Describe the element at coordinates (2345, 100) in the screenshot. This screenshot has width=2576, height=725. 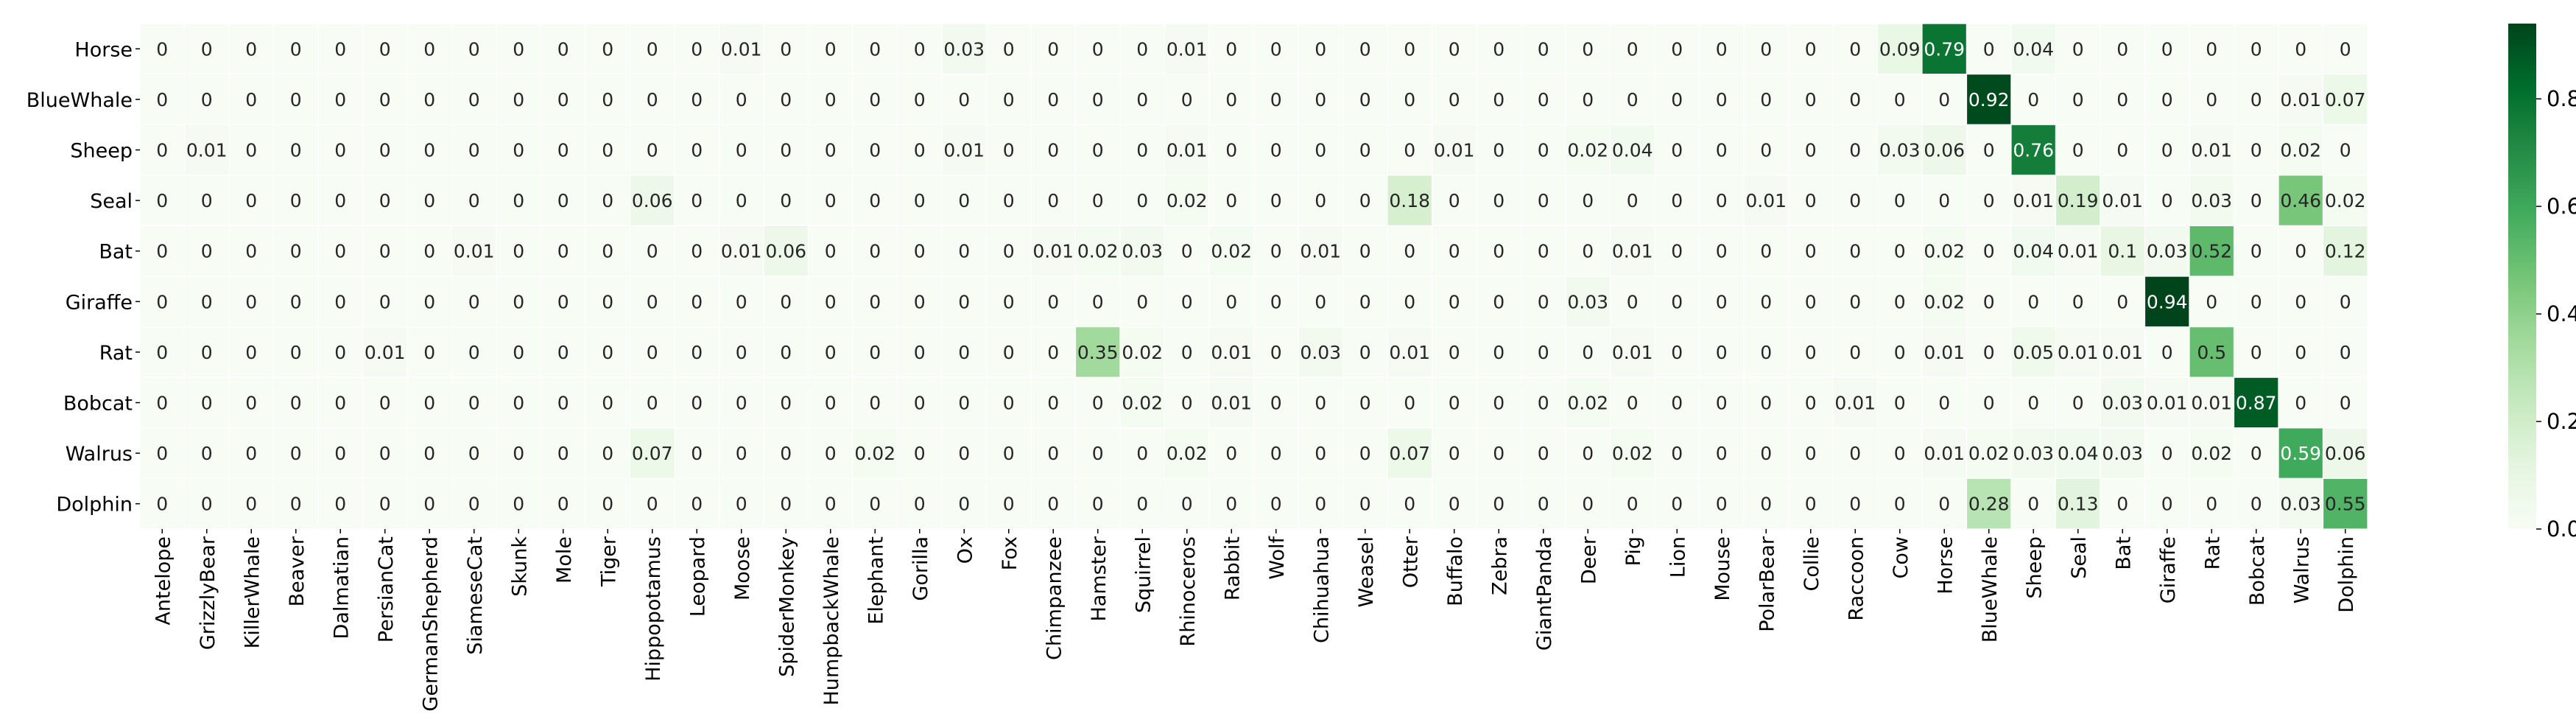
I see `cell-value-label: 0.07` at that location.